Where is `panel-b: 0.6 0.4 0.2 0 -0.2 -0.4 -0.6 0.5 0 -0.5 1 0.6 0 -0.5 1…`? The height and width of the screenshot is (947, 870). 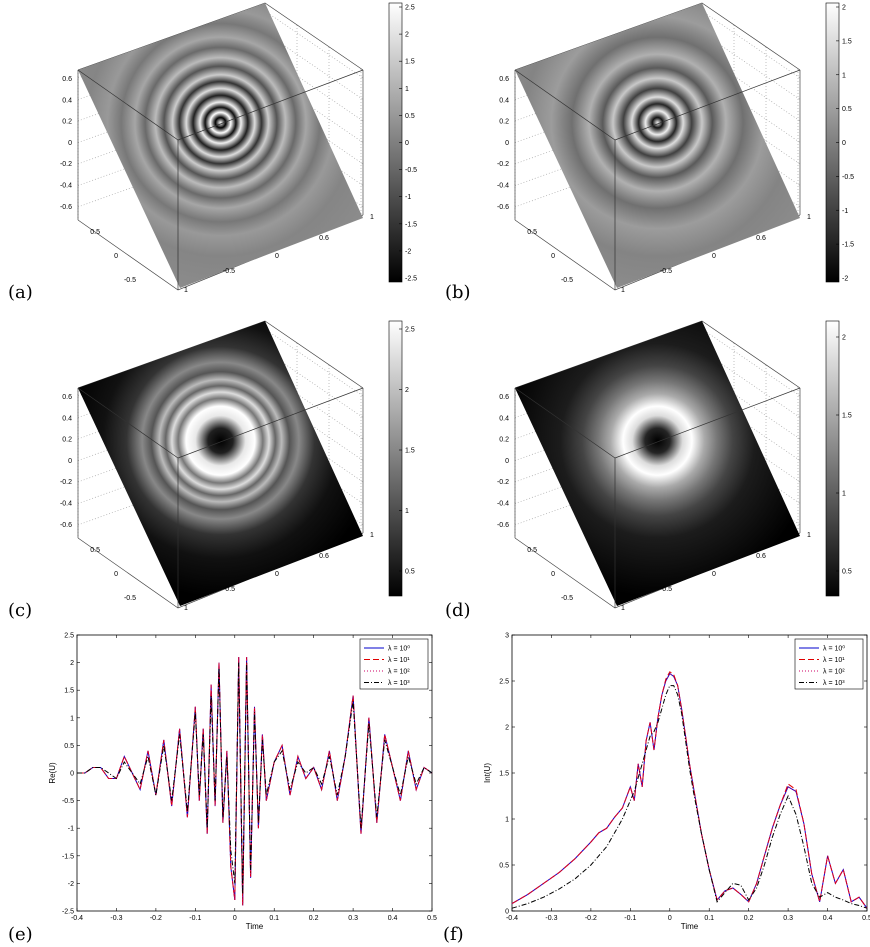 panel-b: 0.6 0.4 0.2 0 -0.2 -0.4 -0.6 0.5 0 -0.5 1 0.6 0 -0.5 1… is located at coordinates (649, 152).